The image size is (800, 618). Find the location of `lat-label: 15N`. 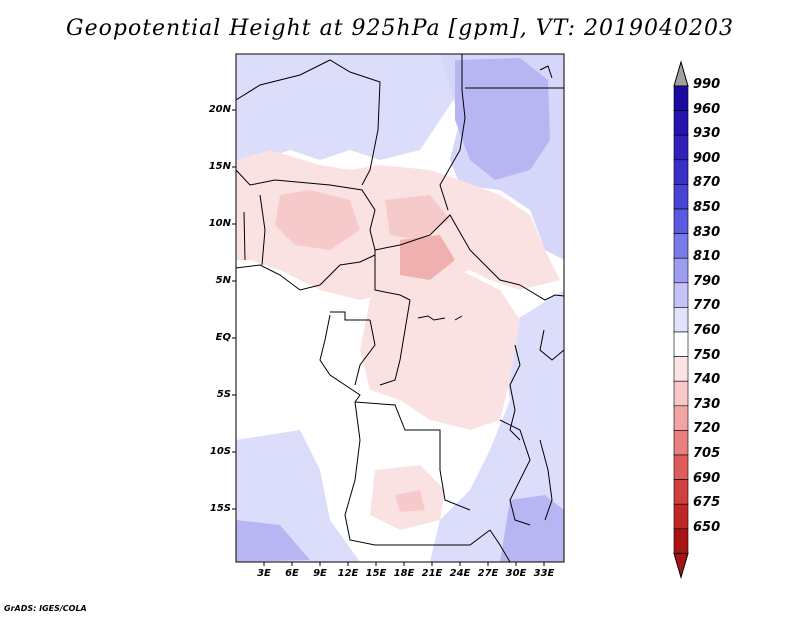

lat-label: 15N is located at coordinates (219, 166).